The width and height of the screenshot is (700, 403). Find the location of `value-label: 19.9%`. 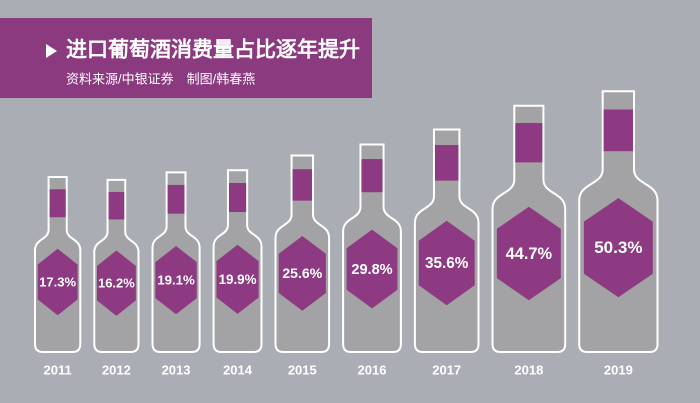

value-label: 19.9% is located at coordinates (238, 279).